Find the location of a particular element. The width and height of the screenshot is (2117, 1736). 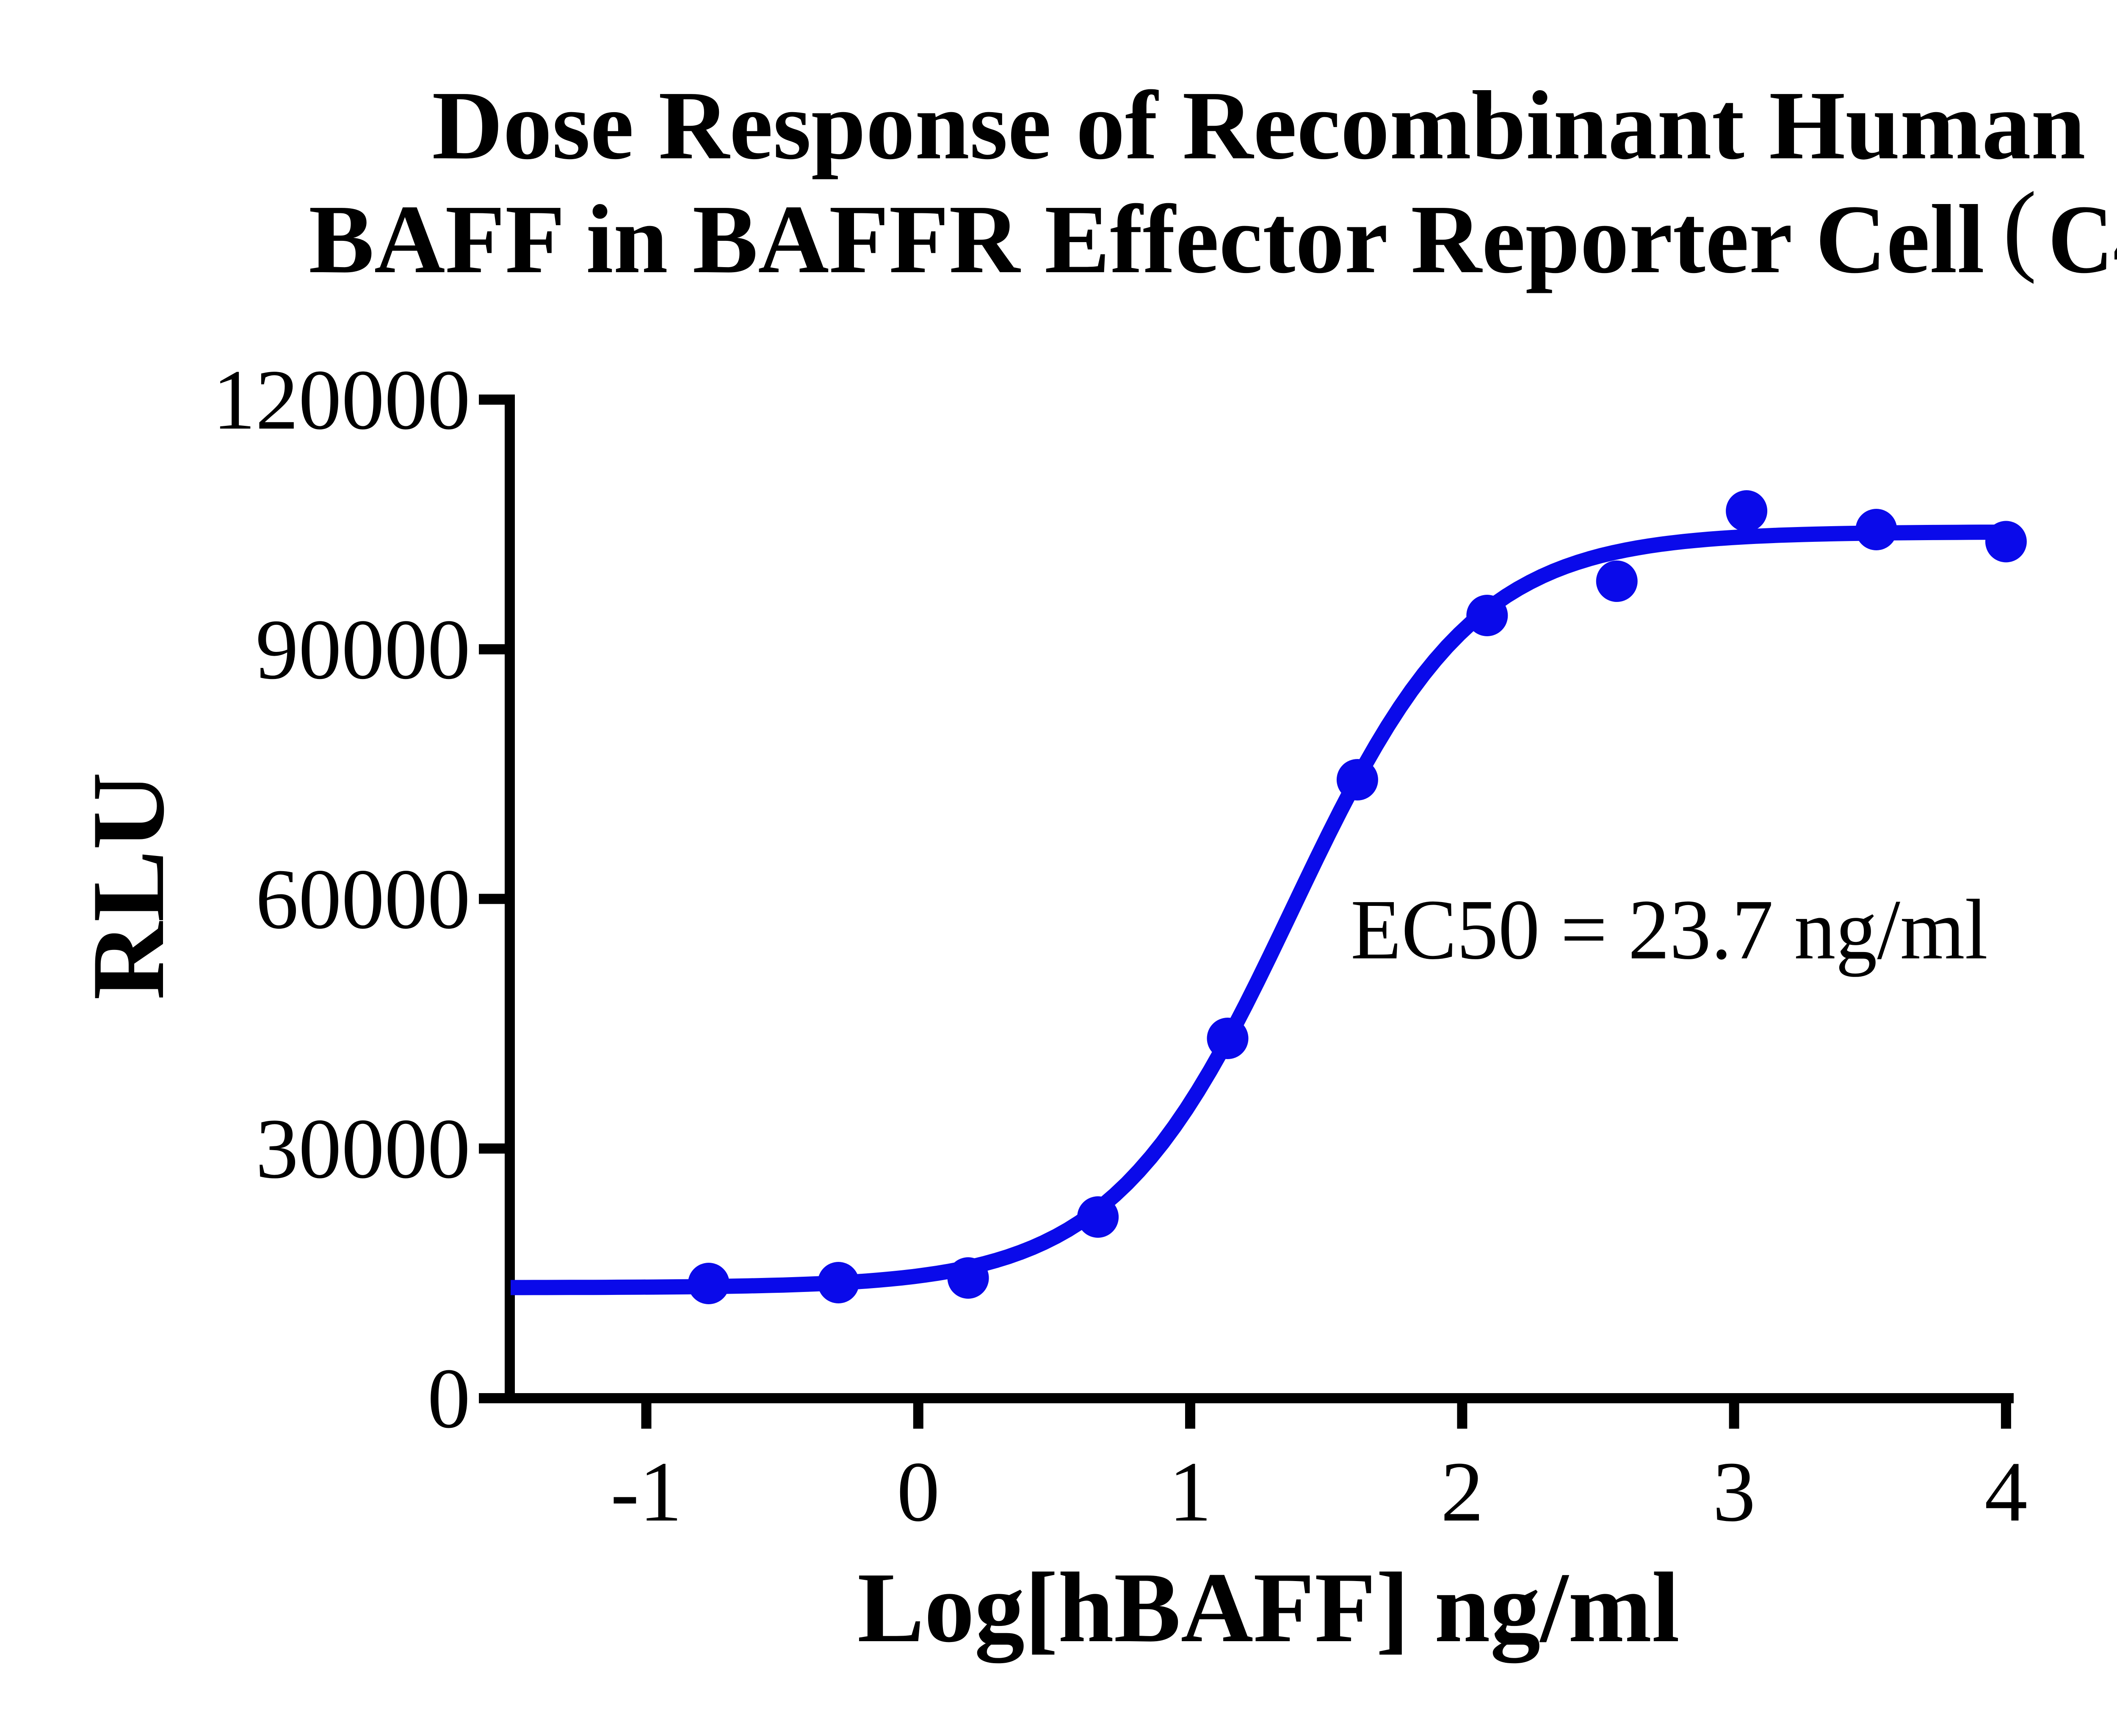

svg-text: 4 is located at coordinates (2006, 1491).